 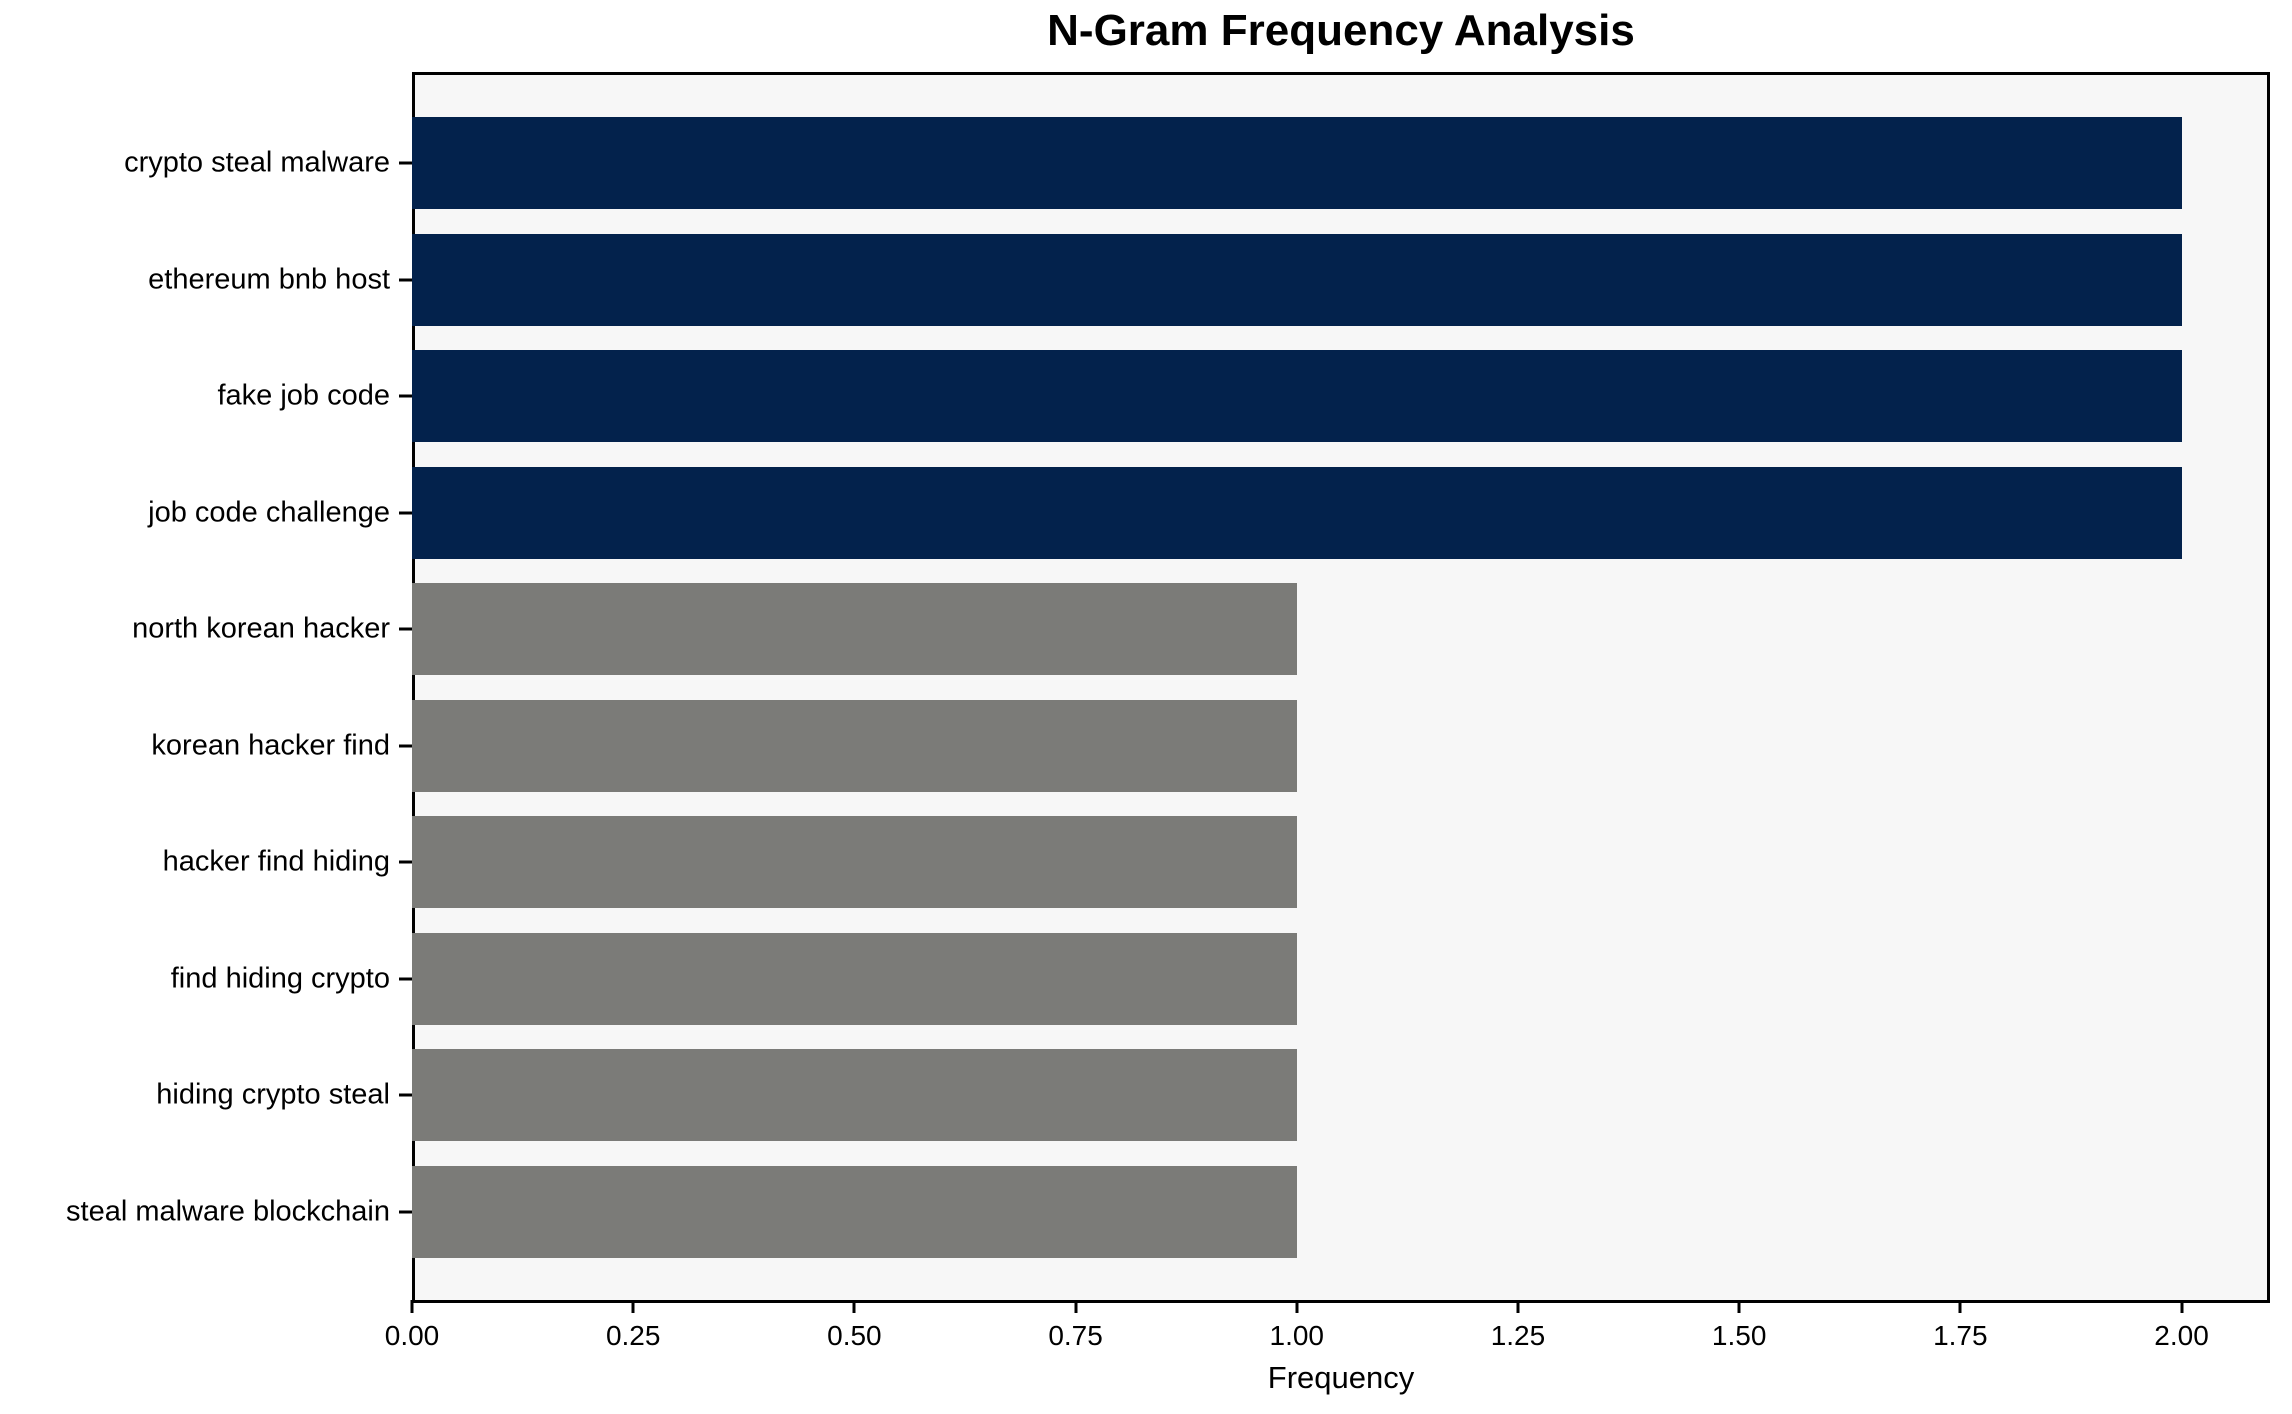 What do you see at coordinates (270, 745) in the screenshot?
I see `y-tick-label: korean hacker find` at bounding box center [270, 745].